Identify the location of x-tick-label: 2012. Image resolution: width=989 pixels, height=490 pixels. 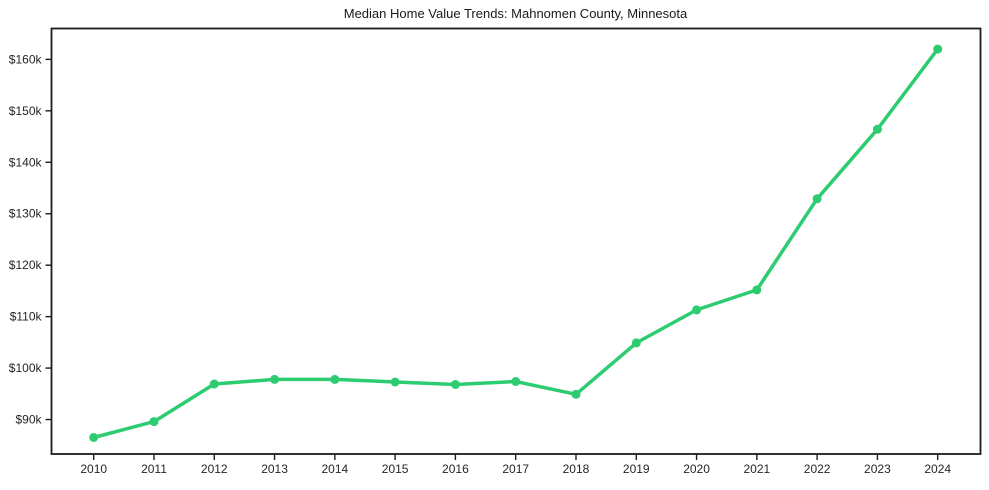
(214, 469).